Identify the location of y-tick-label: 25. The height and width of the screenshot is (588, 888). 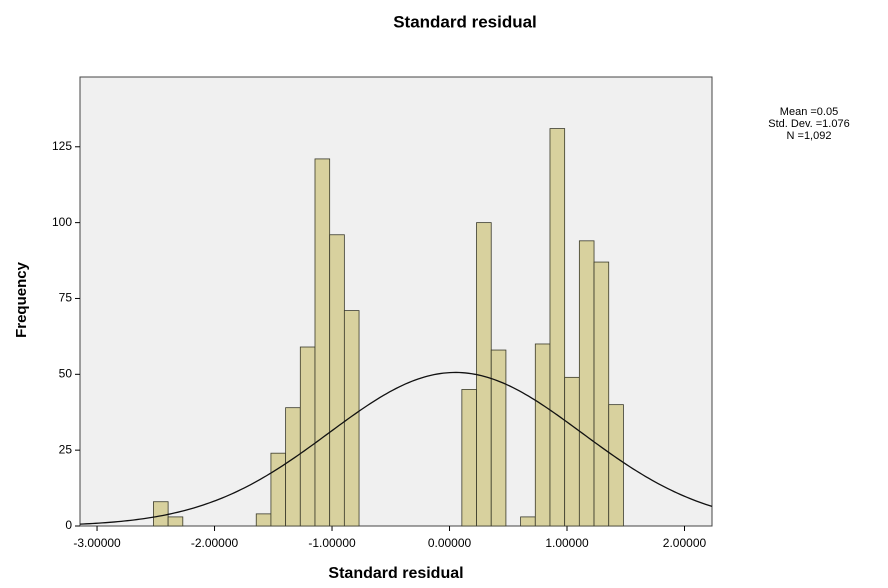
(66, 449).